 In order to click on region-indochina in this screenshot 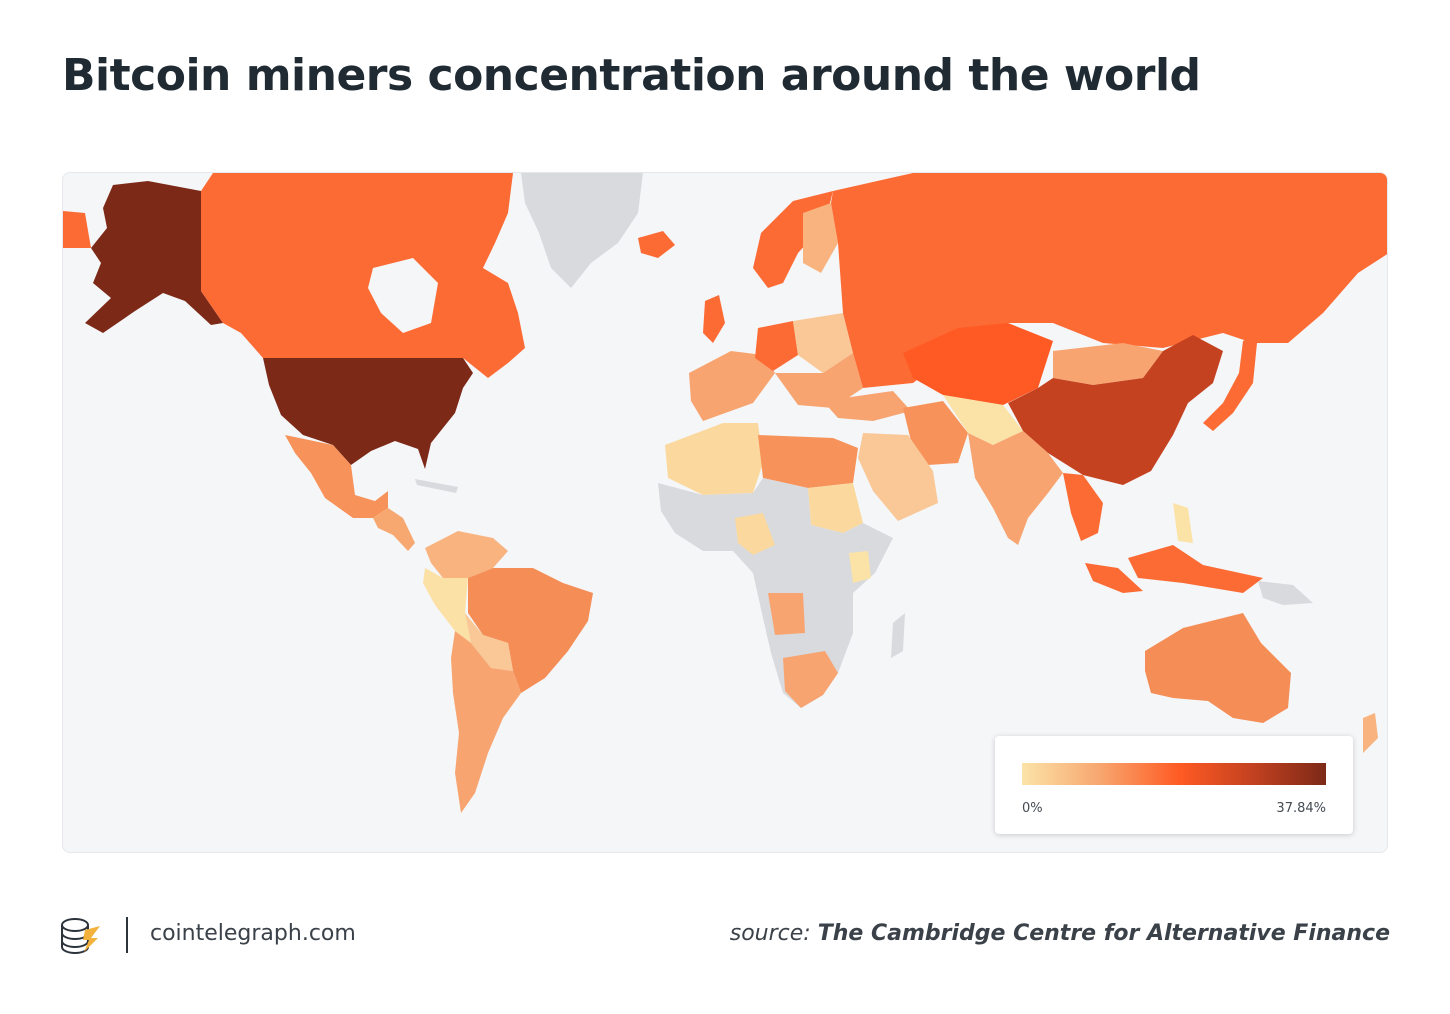, I will do `click(1083, 507)`.